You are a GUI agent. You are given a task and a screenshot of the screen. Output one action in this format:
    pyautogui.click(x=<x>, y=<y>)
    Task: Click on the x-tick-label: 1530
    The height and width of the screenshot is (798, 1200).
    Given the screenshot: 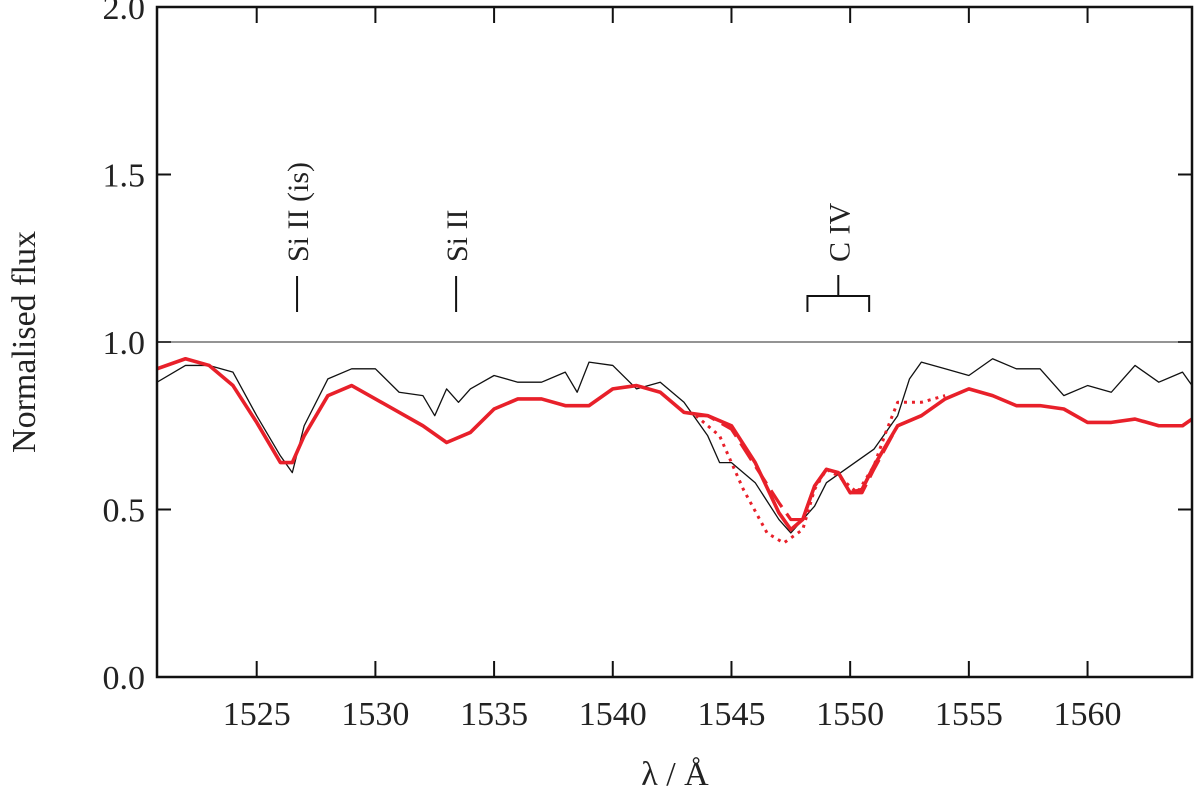 What is the action you would take?
    pyautogui.click(x=375, y=714)
    